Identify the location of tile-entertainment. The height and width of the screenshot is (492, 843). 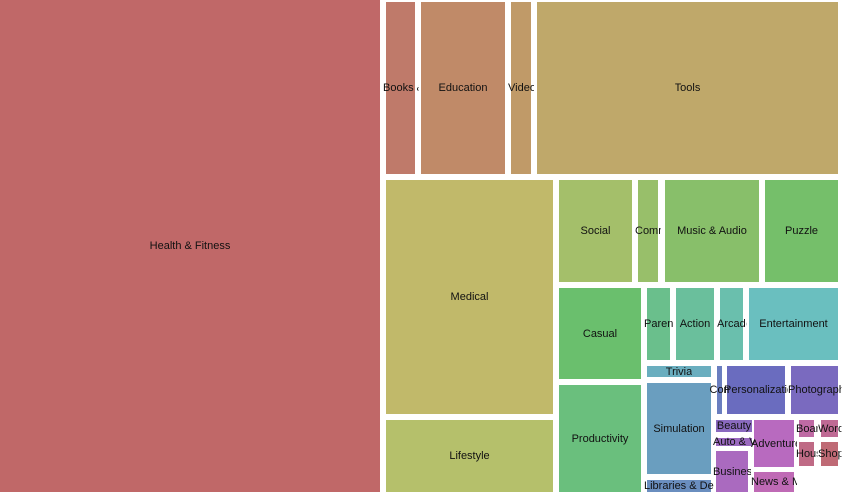
(793, 324).